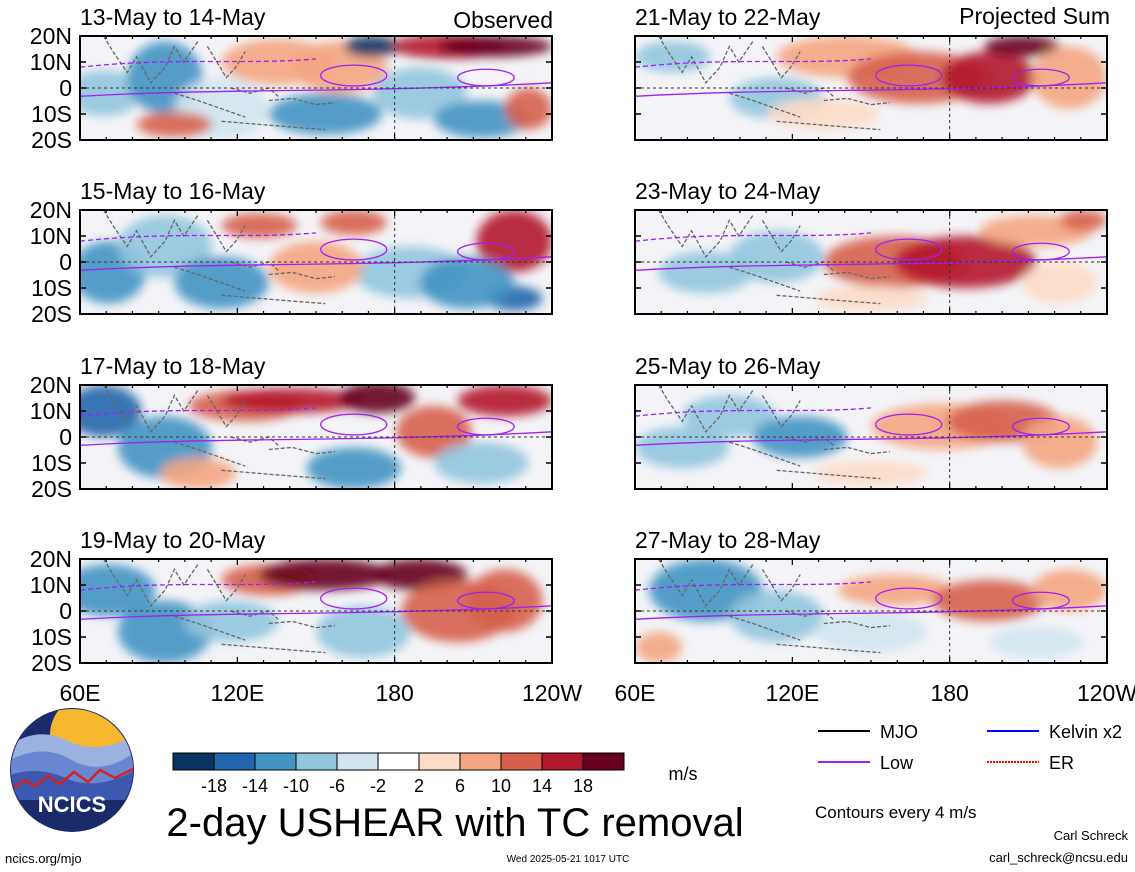  Describe the element at coordinates (460, 786) in the screenshot. I see `colorbar-label: 6` at that location.